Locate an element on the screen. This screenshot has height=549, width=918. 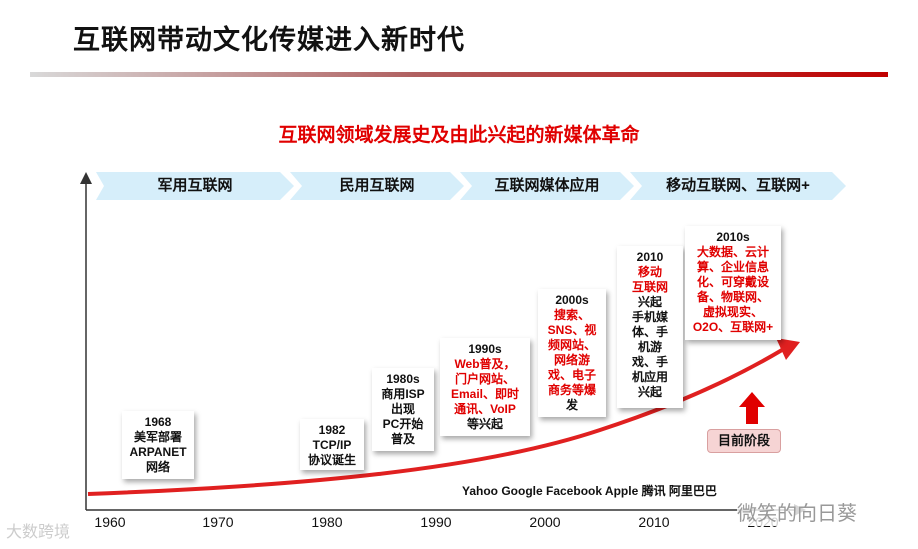
milestone-text-line: 化、可穿戴设 is located at coordinates (732, 282).